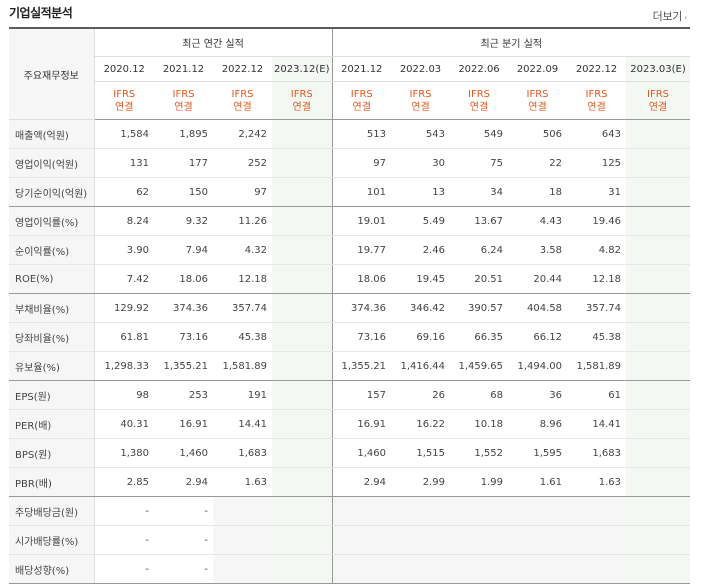  I want to click on annual-value-cell: 131, so click(124, 163).